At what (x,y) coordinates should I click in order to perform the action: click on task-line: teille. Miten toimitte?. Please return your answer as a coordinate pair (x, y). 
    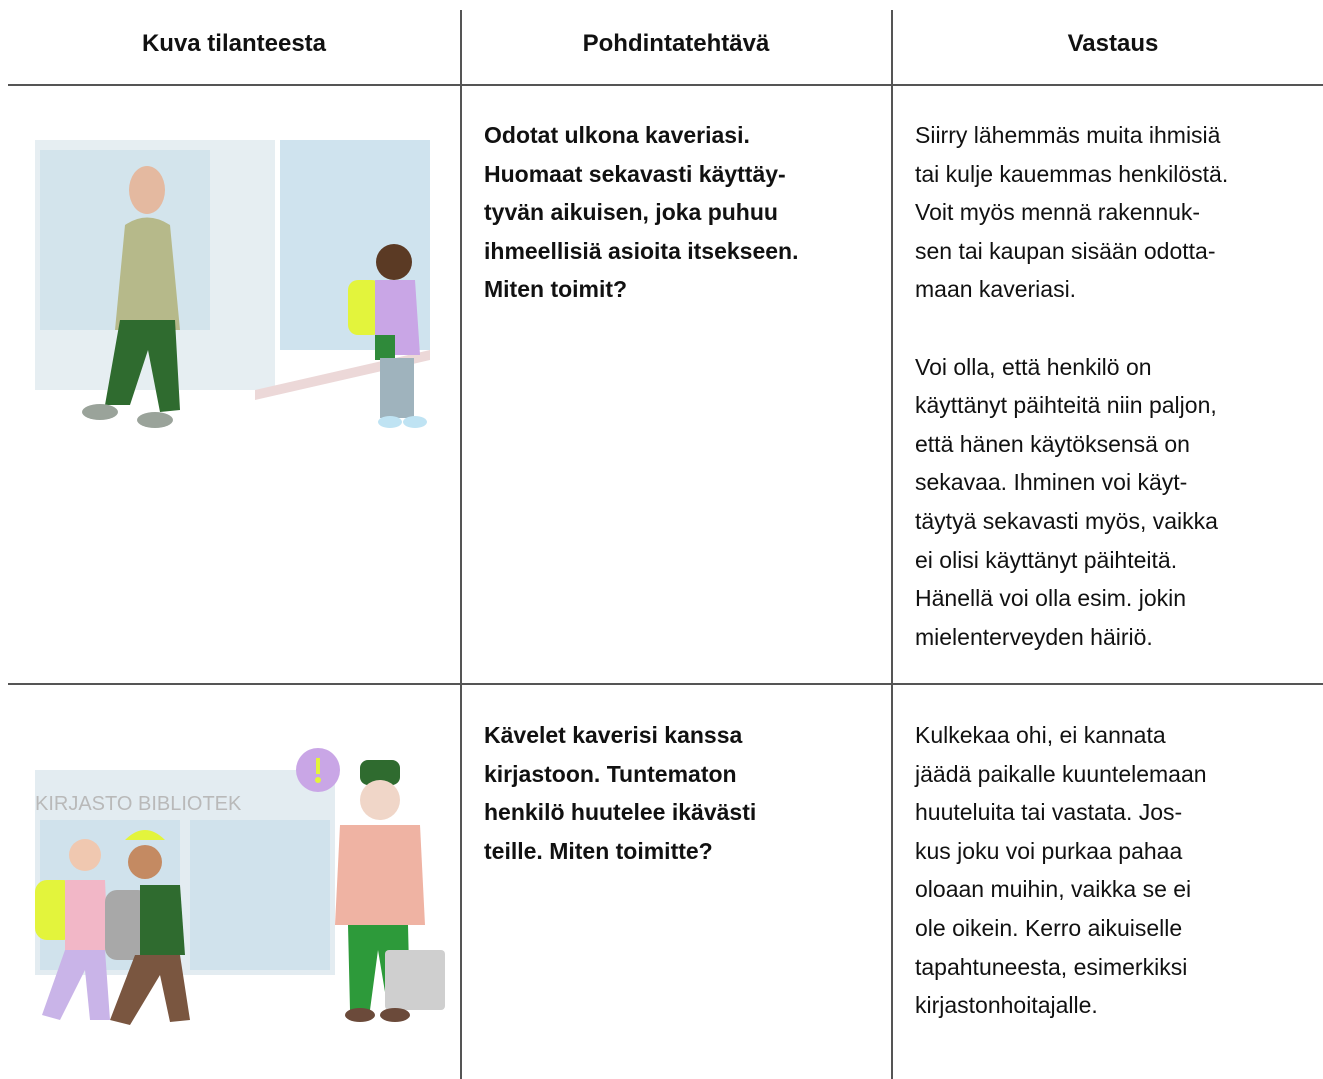
    Looking at the image, I should click on (598, 850).